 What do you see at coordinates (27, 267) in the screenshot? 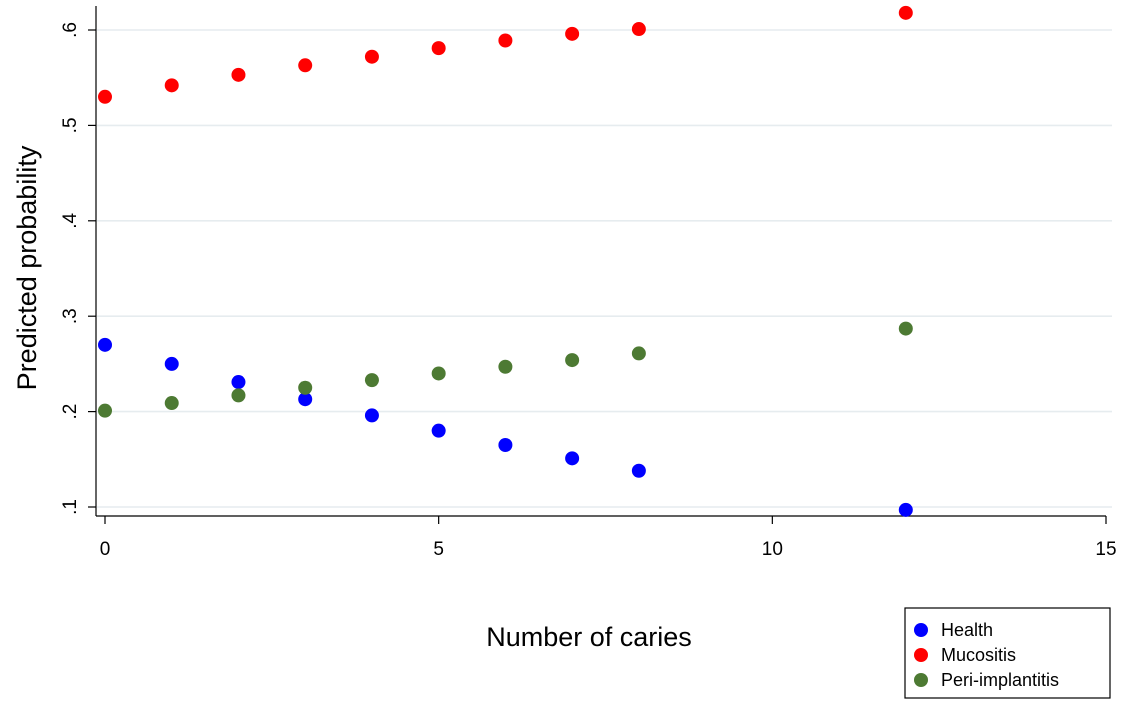
I see `y-axis-title: Predicted probability` at bounding box center [27, 267].